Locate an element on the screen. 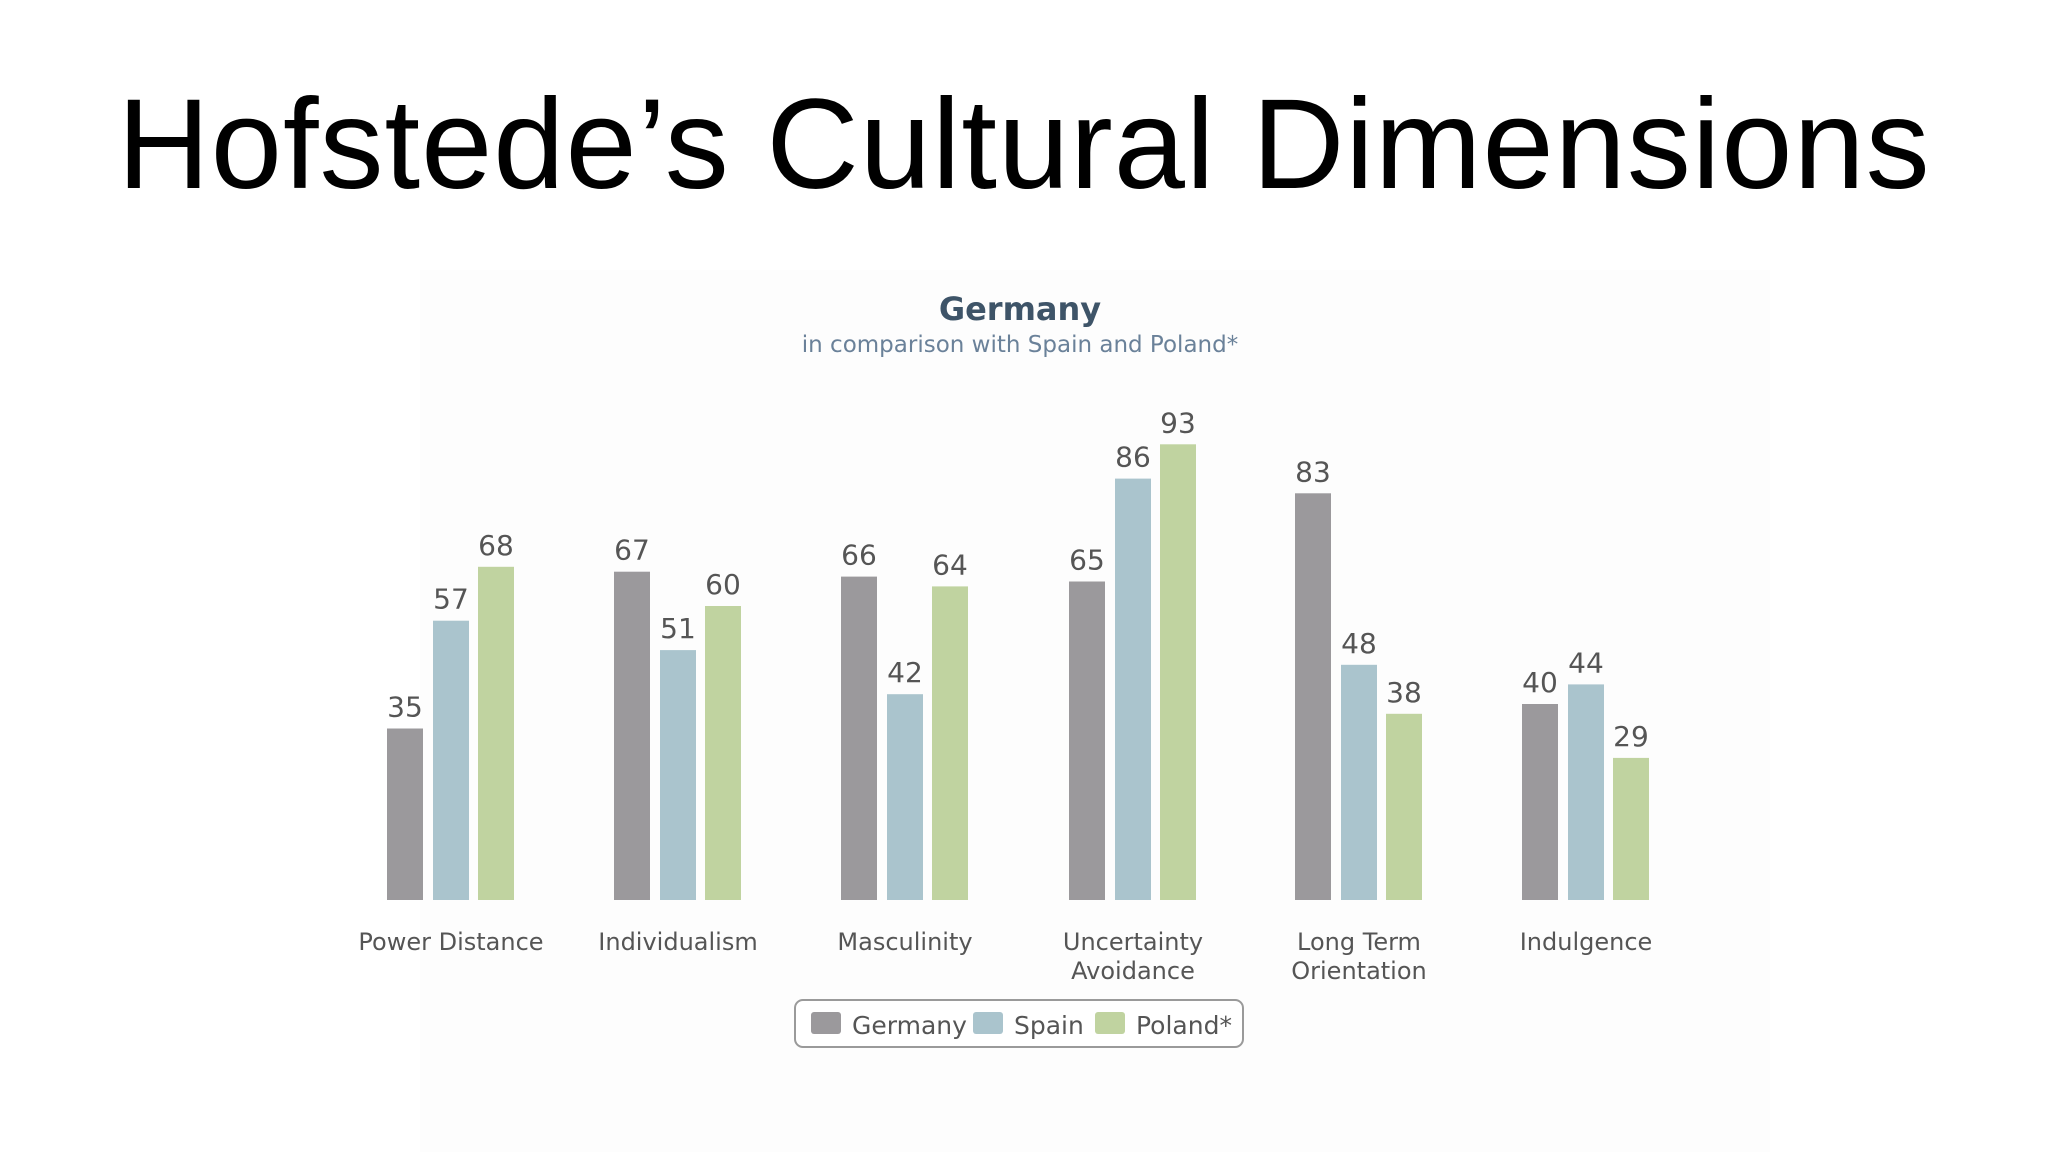 Image resolution: width=2048 pixels, height=1152 pixels. legend-label: Poland* is located at coordinates (1184, 1025).